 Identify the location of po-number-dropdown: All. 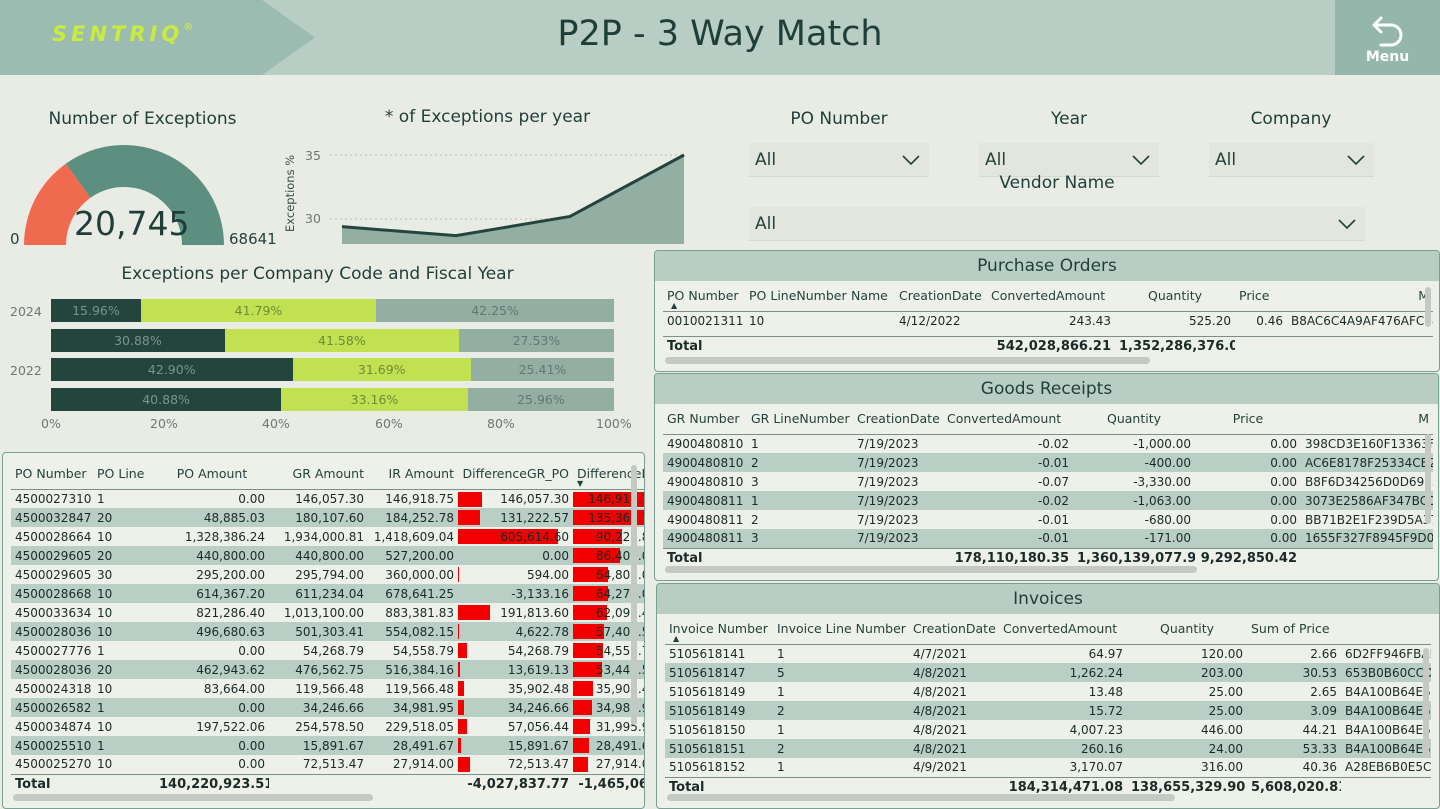
(839, 160).